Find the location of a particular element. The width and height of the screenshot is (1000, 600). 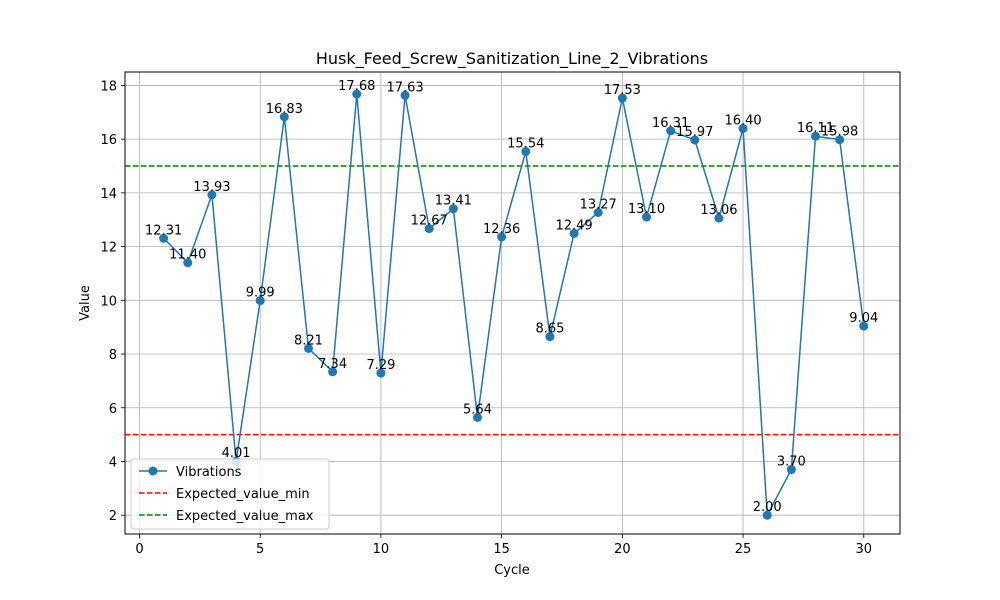

data-label: 4.01 is located at coordinates (236, 453).